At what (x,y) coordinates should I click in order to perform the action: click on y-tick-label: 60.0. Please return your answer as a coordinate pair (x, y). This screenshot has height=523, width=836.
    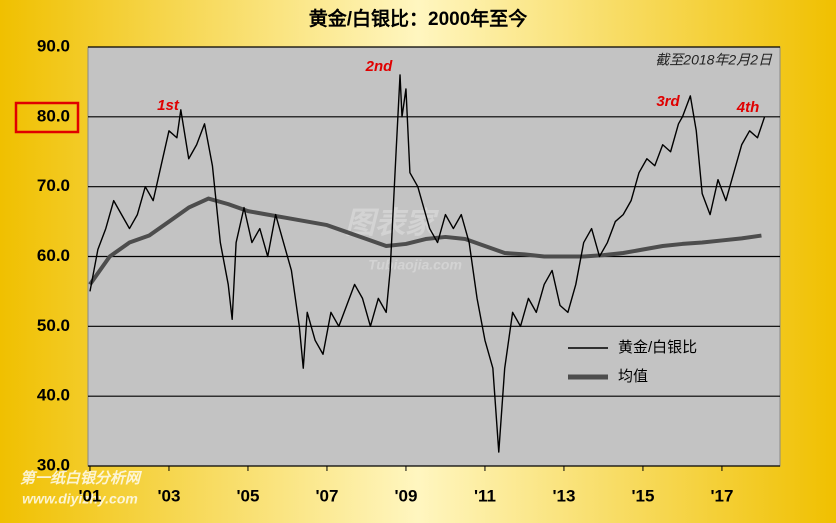
    Looking at the image, I should click on (53, 255).